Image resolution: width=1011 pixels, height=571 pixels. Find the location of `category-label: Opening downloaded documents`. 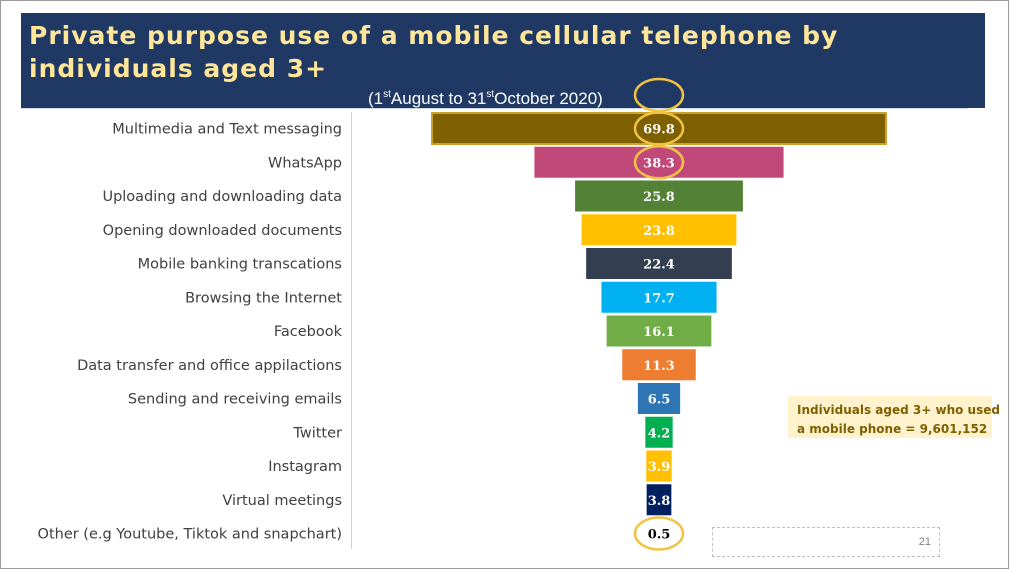

category-label: Opening downloaded documents is located at coordinates (222, 231).